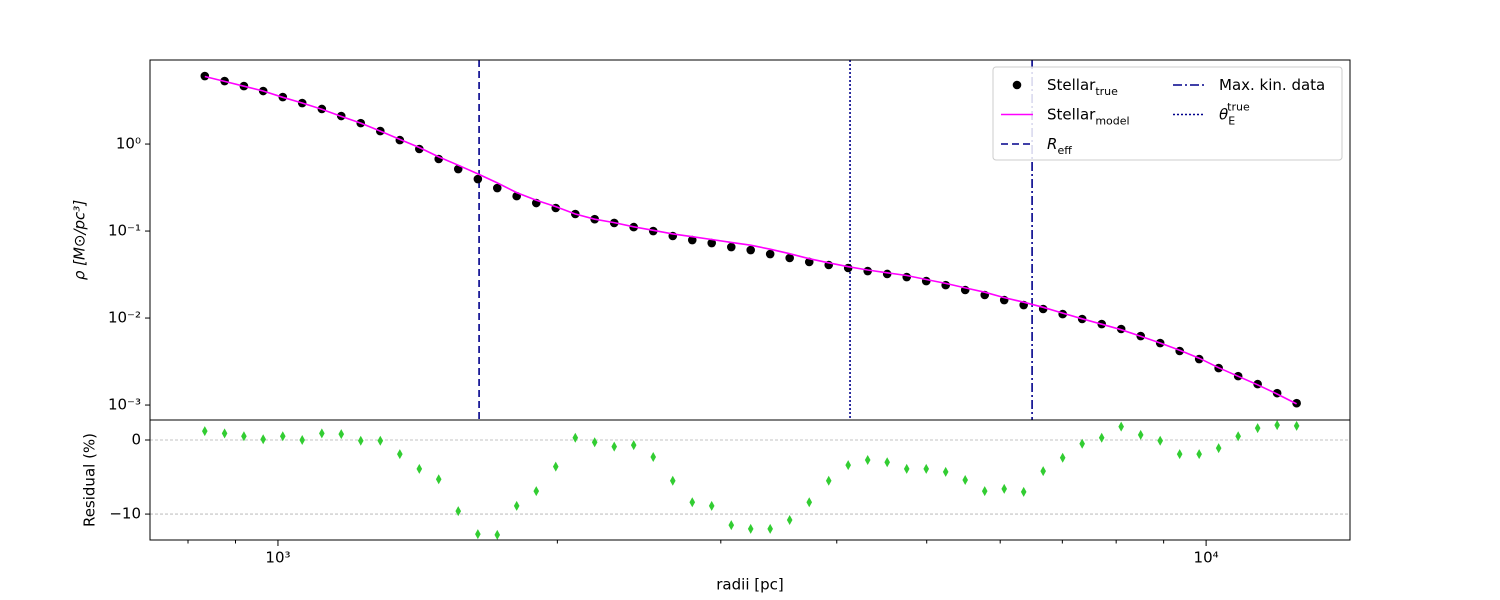  Describe the element at coordinates (128, 144) in the screenshot. I see `y-tick-label: 10⁰` at that location.